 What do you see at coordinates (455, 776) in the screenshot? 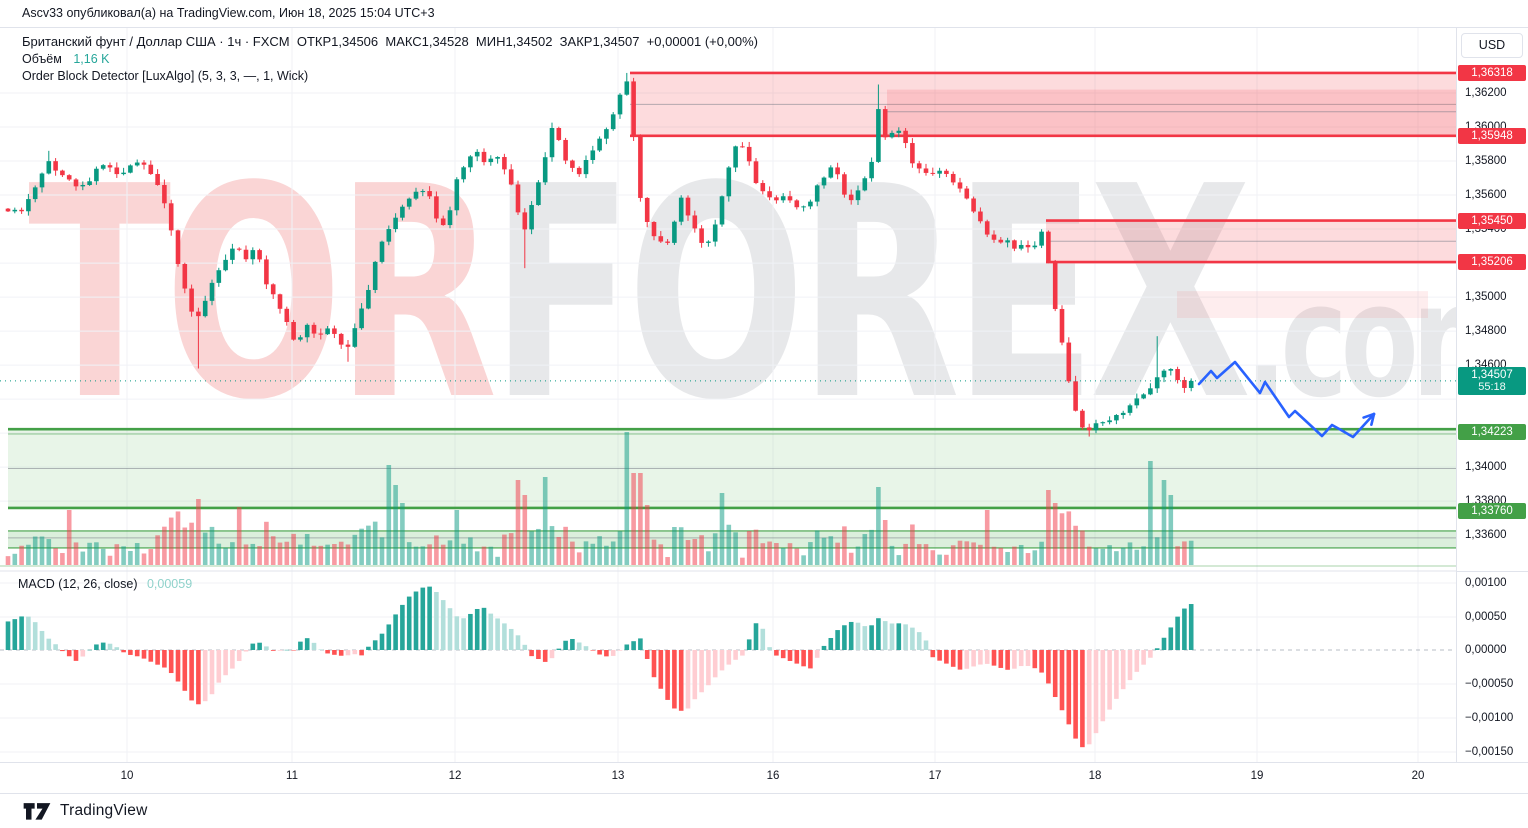
I see `time-axis-label: 12` at bounding box center [455, 776].